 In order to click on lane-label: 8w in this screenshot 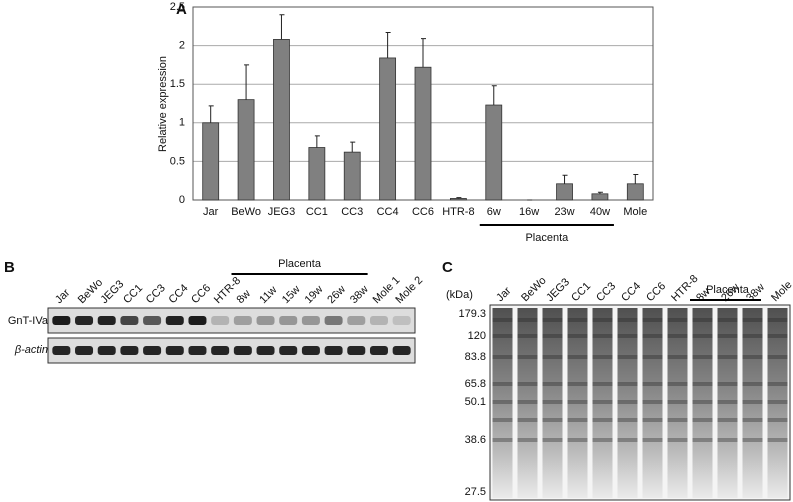, I will do `click(244, 297)`.